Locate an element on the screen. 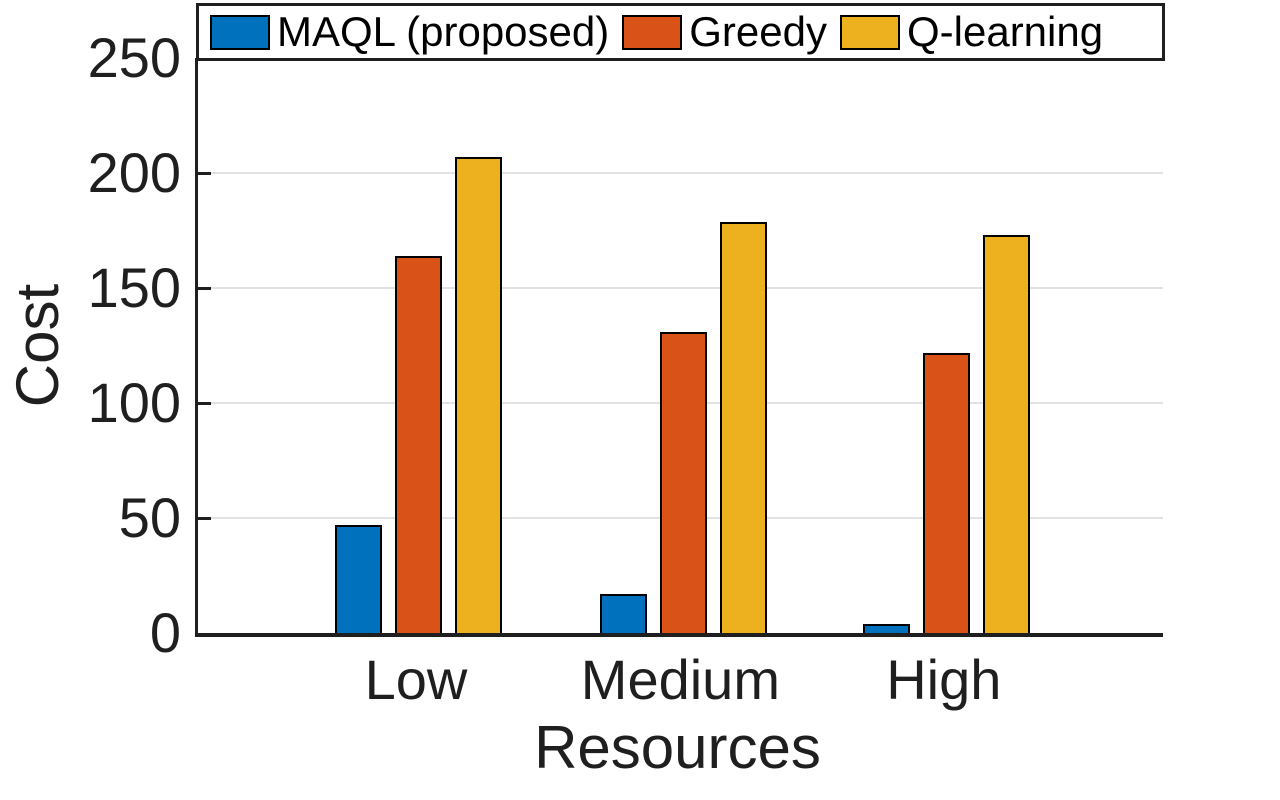 This screenshot has height=800, width=1280. y-axis-label: Cost is located at coordinates (38, 345).